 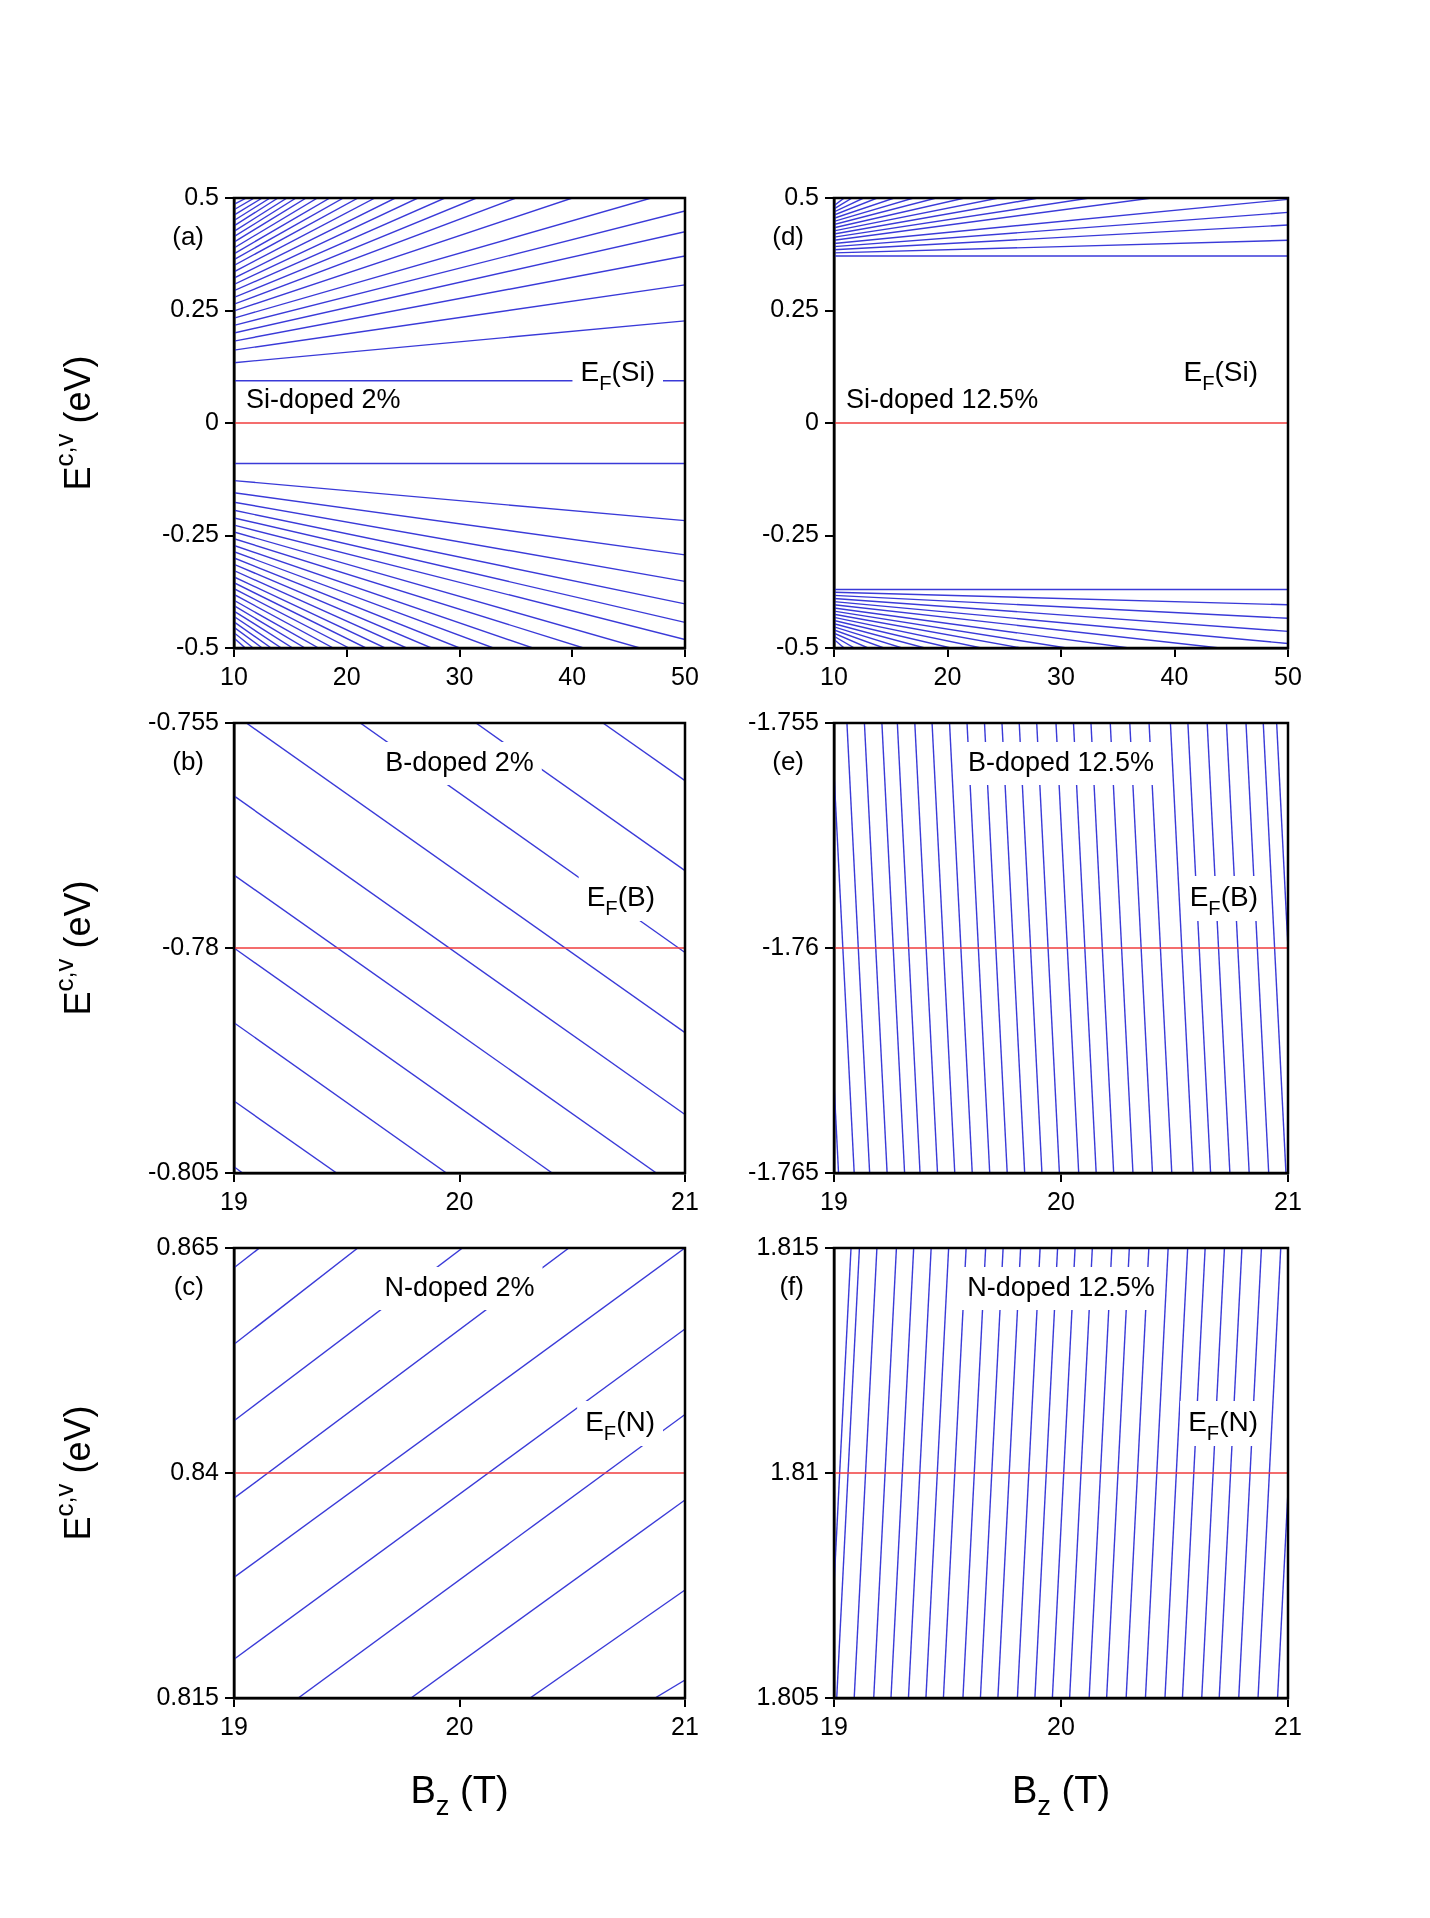 I want to click on y-tick-label: 1.81, so click(x=794, y=1470).